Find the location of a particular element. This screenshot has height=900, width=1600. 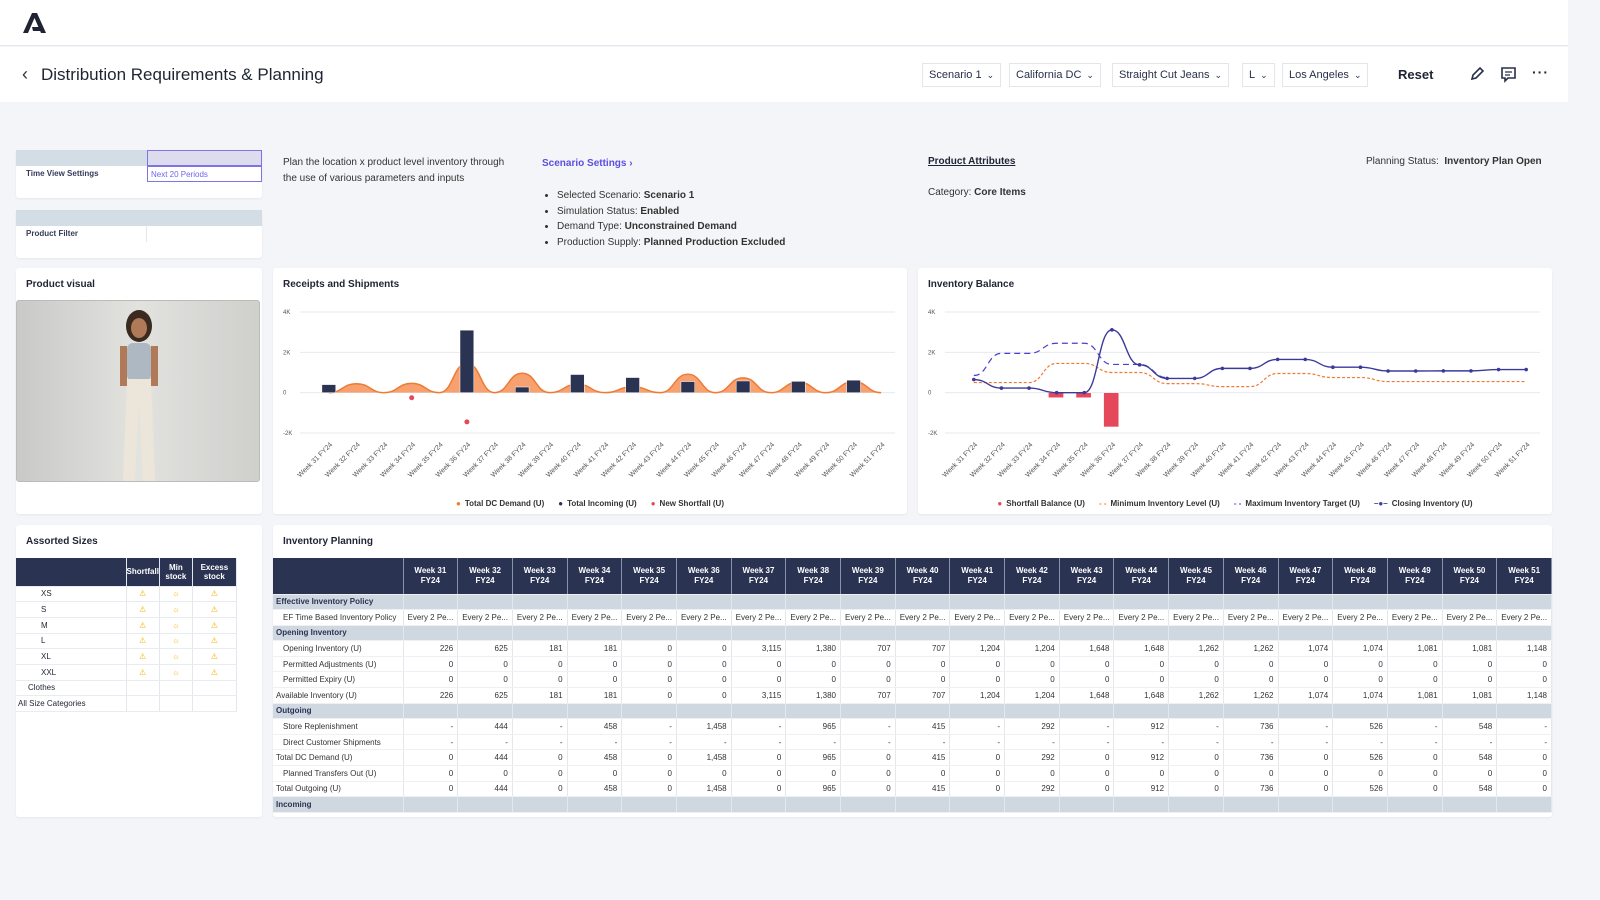

size-row: XL ⚠ ☼ ⚠ is located at coordinates (127, 656).